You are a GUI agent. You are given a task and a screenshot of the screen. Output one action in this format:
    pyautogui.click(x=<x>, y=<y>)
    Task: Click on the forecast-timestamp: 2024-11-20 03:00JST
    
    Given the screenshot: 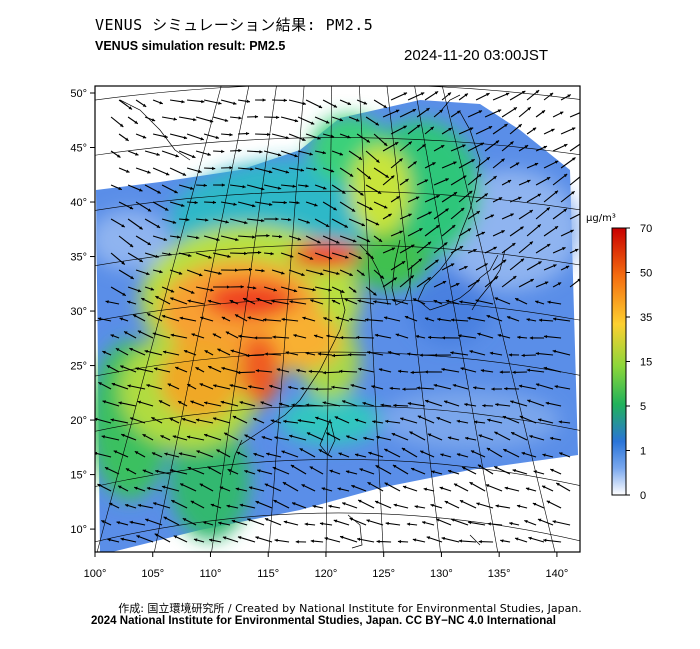 What is the action you would take?
    pyautogui.click(x=476, y=55)
    